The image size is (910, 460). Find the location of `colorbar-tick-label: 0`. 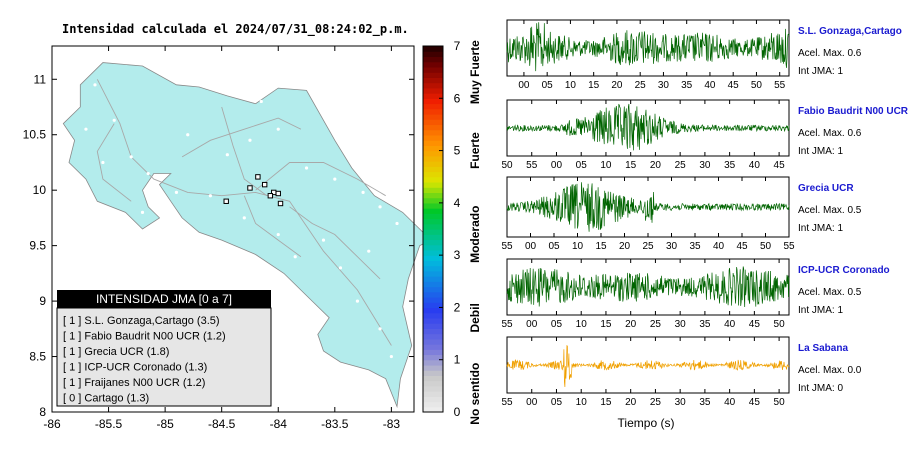

colorbar-tick-label: 0 is located at coordinates (457, 412).